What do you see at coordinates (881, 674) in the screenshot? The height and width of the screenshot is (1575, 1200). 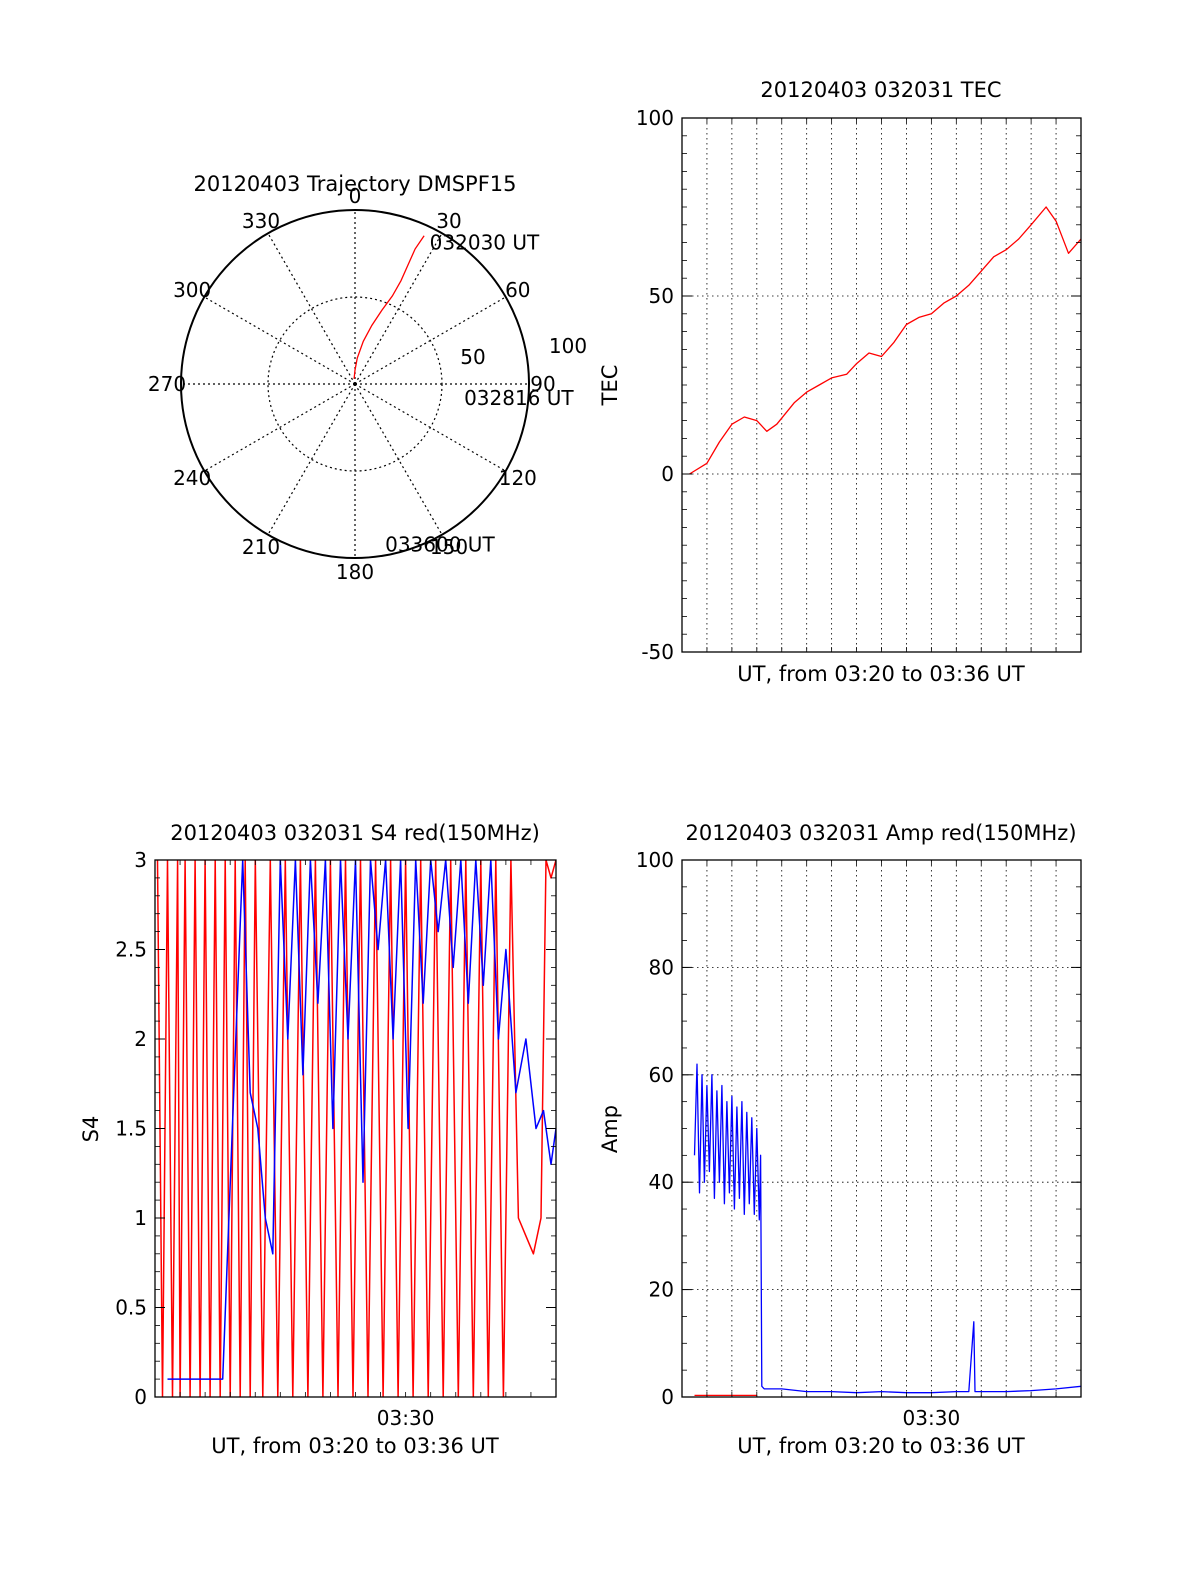 I see `tec-xlabel: UT, from 03:20 to 03:36 UT` at bounding box center [881, 674].